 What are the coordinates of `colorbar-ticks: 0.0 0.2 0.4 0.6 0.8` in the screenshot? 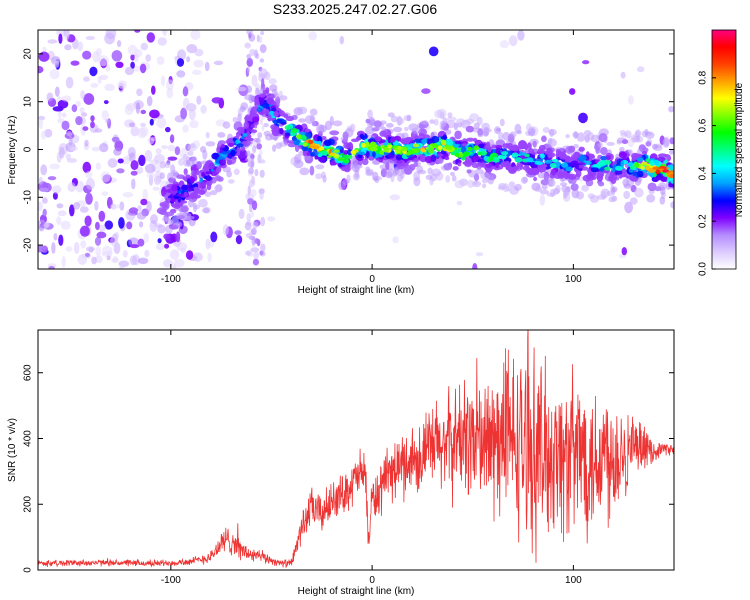 It's located at (707, 173).